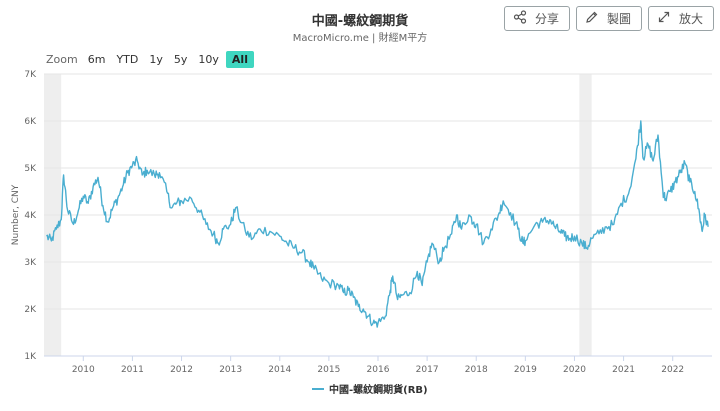  I want to click on y-axis-ticks: 1K 2K 3K 4K 5K 6K 7K, so click(30, 216).